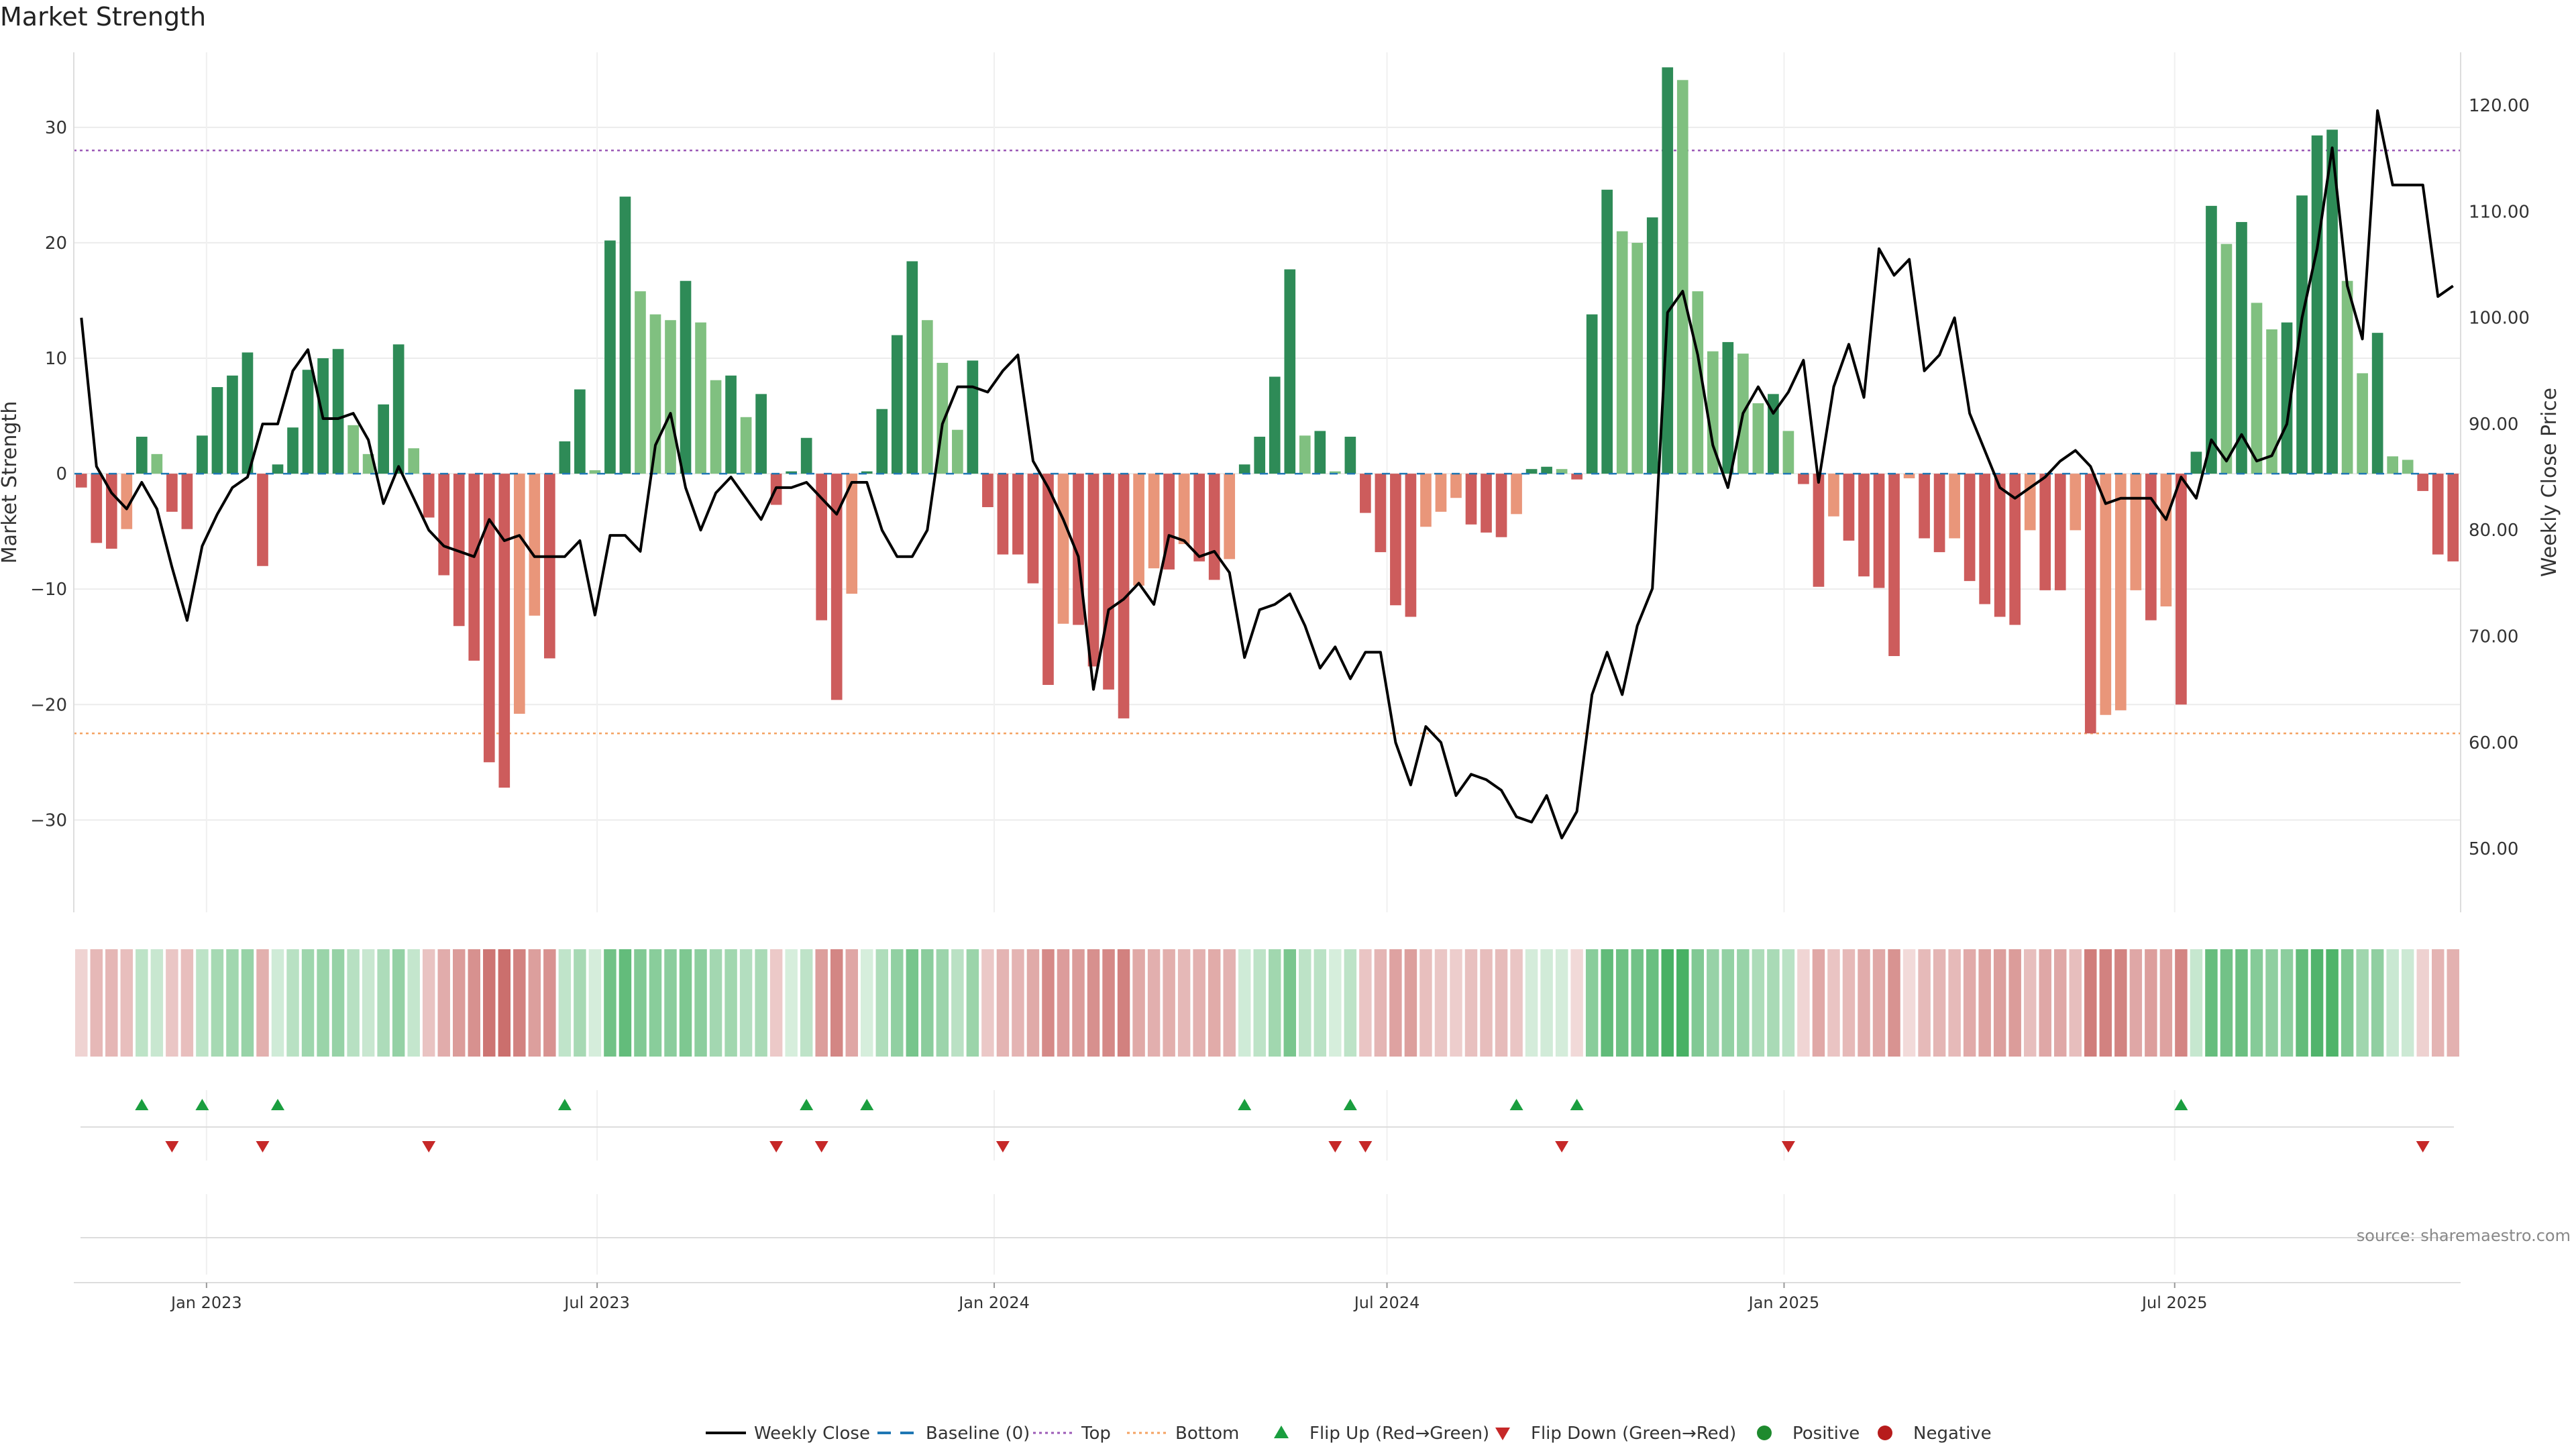 Image resolution: width=2576 pixels, height=1449 pixels. Describe the element at coordinates (48, 705) in the screenshot. I see `y-left-tick-label: −20` at that location.